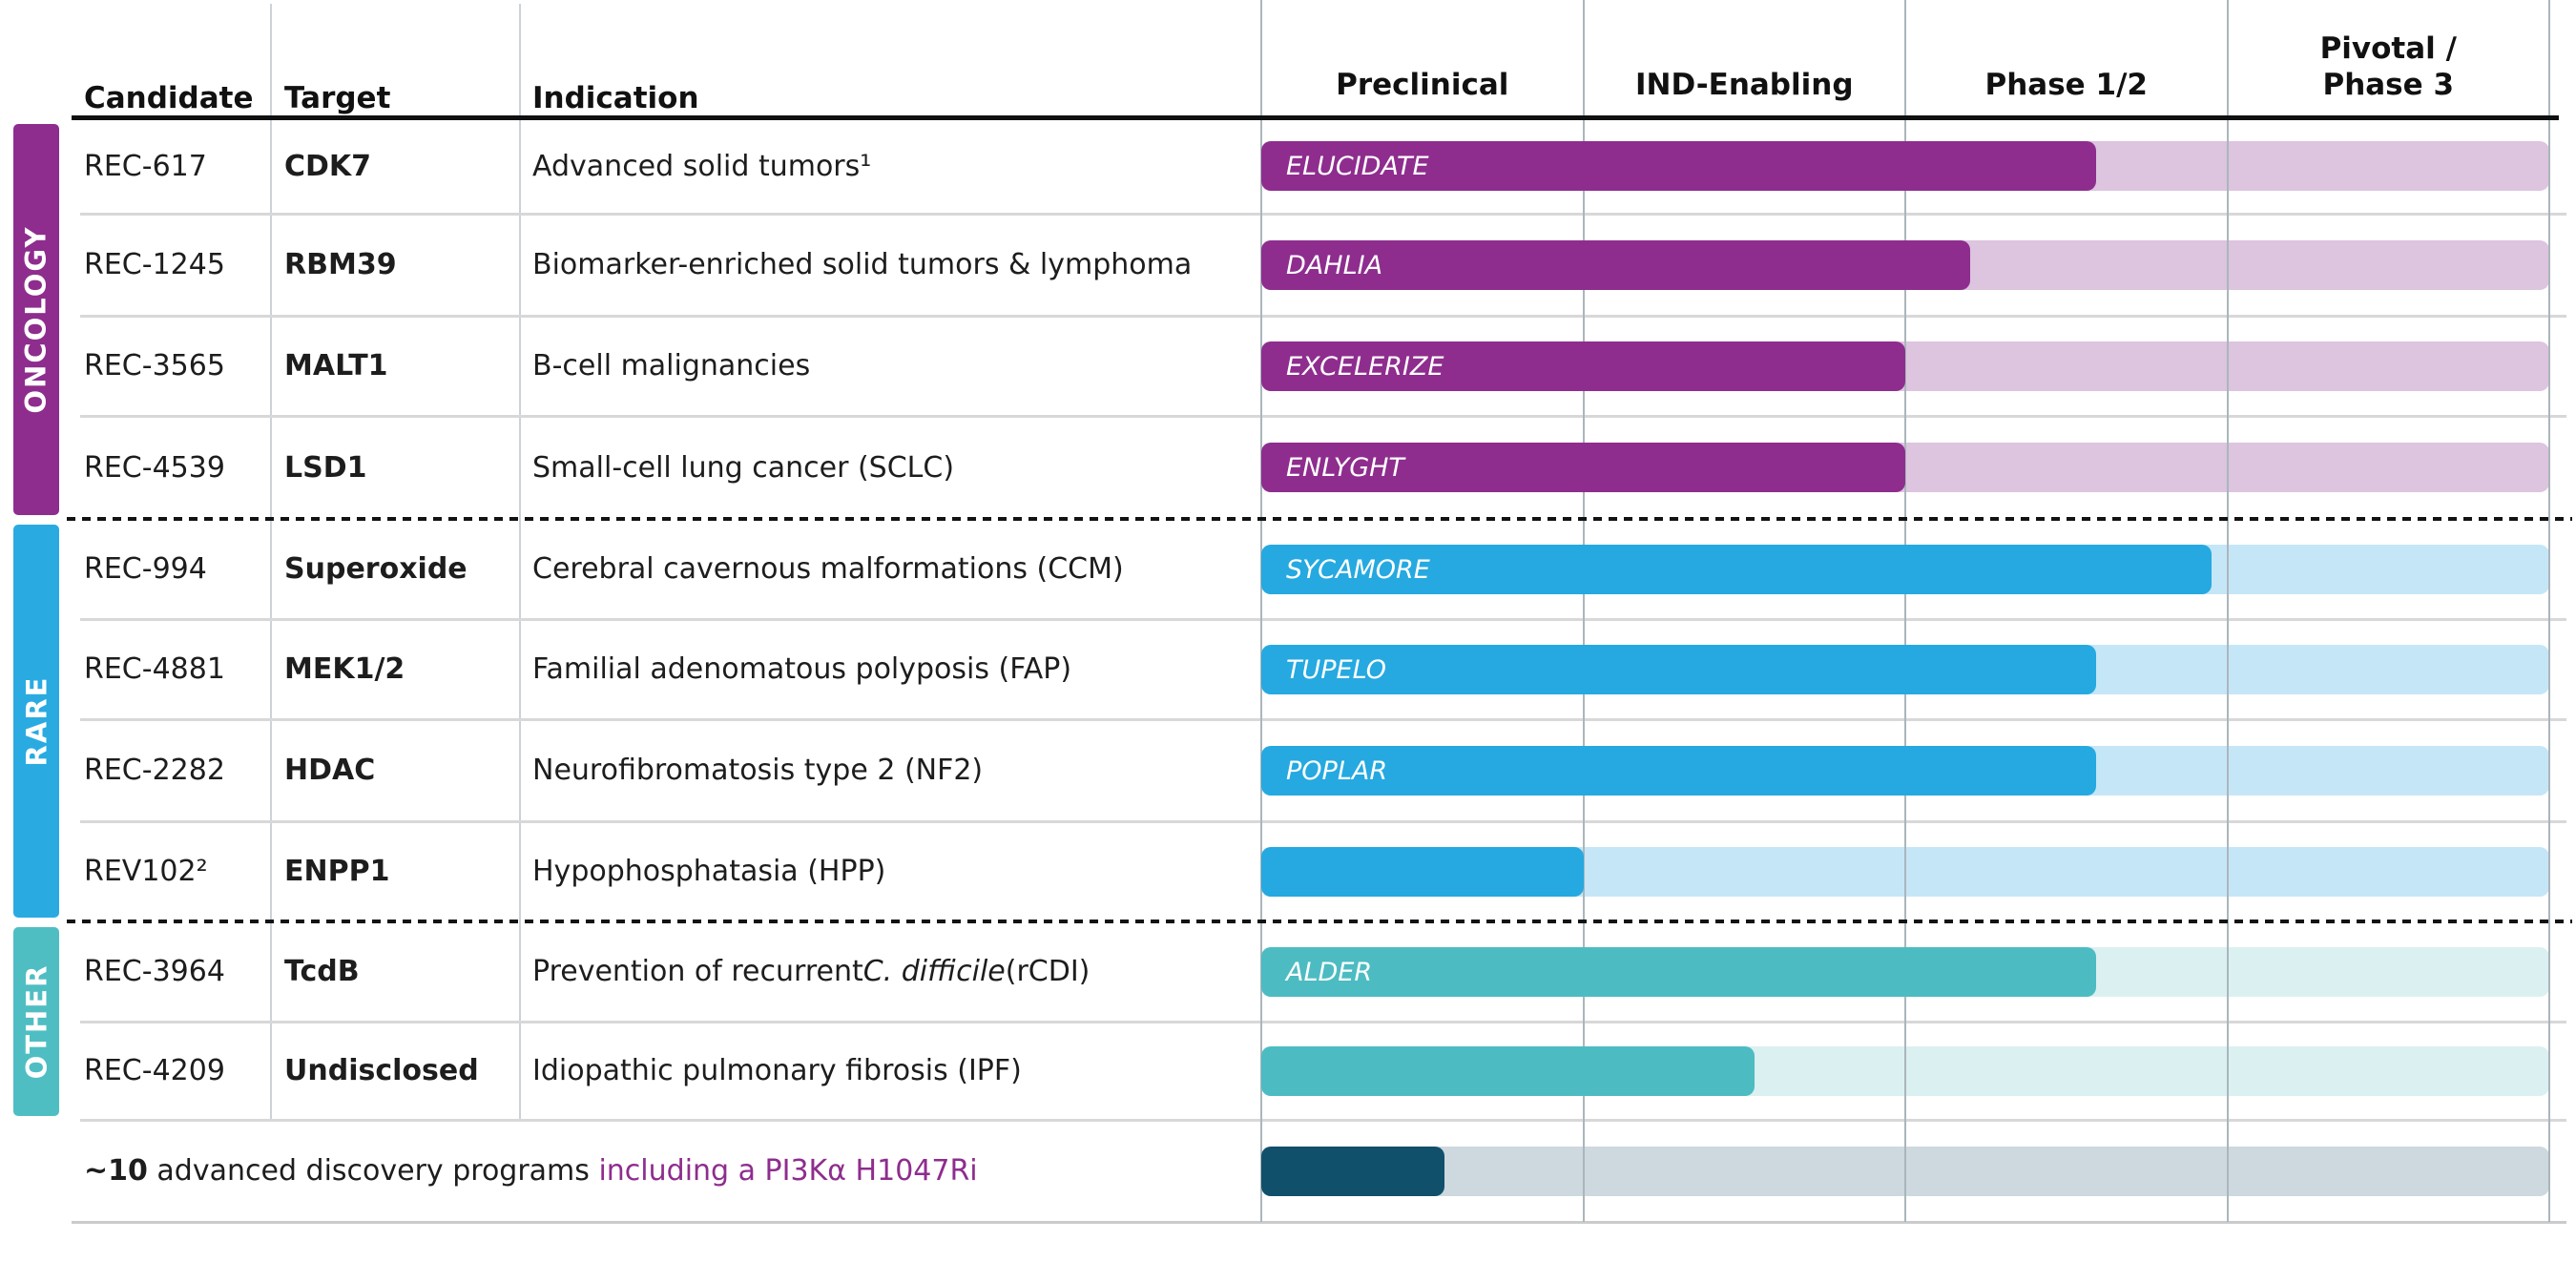  Describe the element at coordinates (344, 669) in the screenshot. I see `target-cell: MEK1/2` at that location.